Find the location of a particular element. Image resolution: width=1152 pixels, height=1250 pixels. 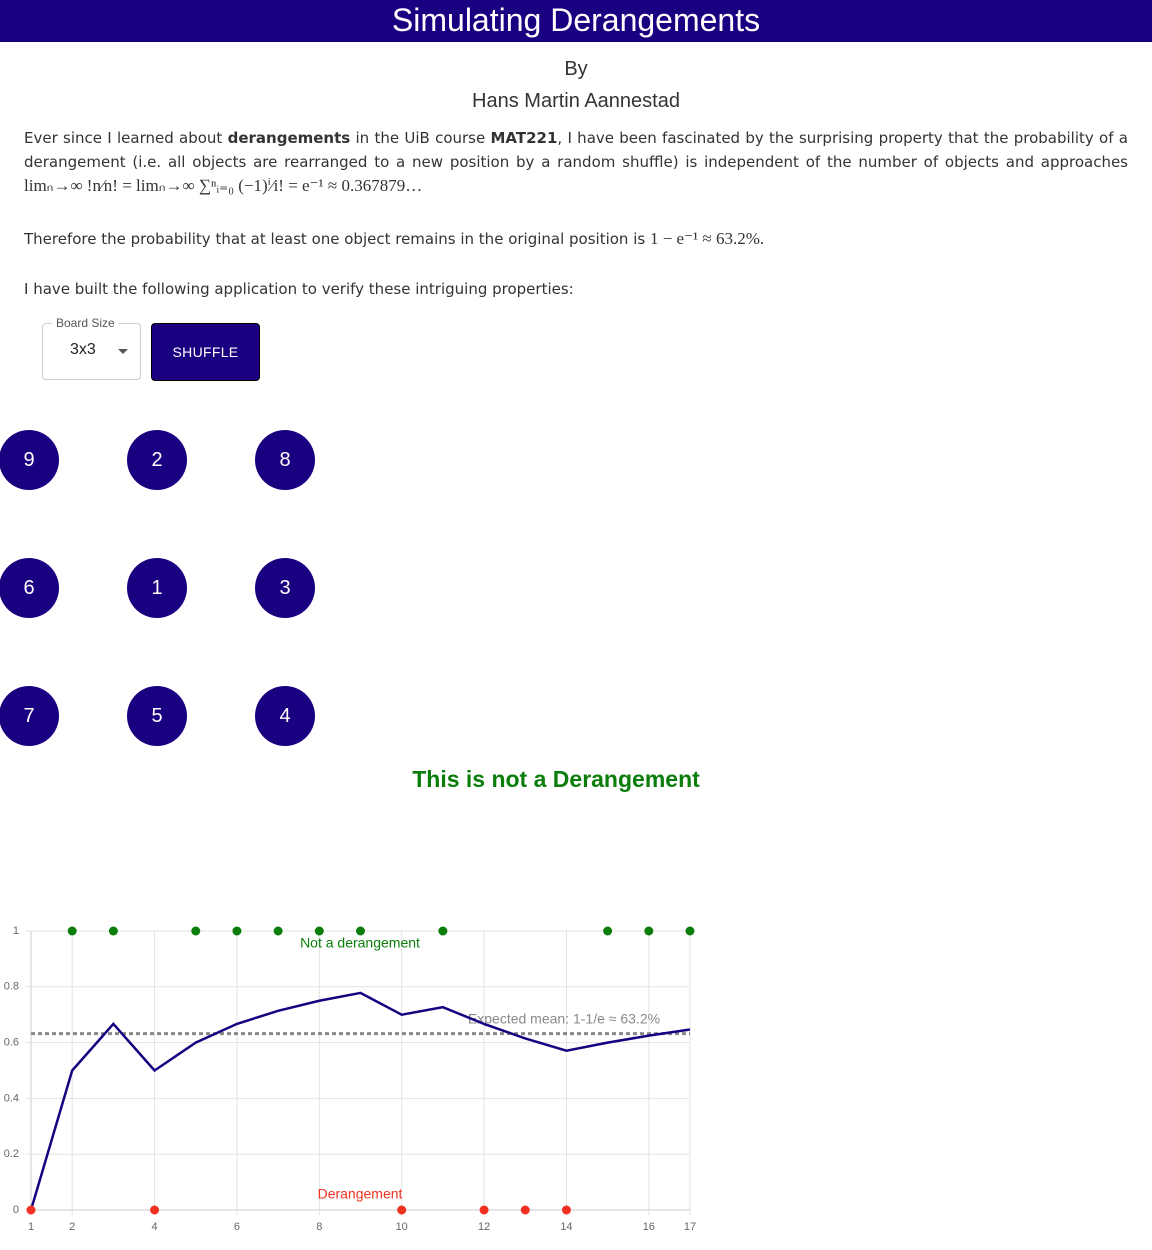

x-tick-label: 16 is located at coordinates (649, 1227).